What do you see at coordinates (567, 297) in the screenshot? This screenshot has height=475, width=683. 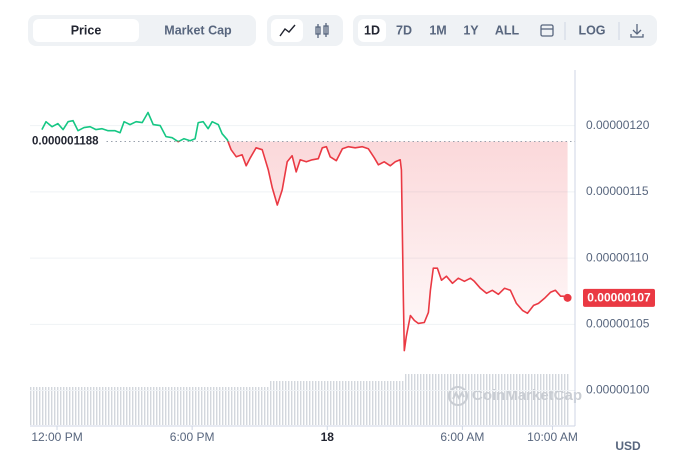 I see `last-point` at bounding box center [567, 297].